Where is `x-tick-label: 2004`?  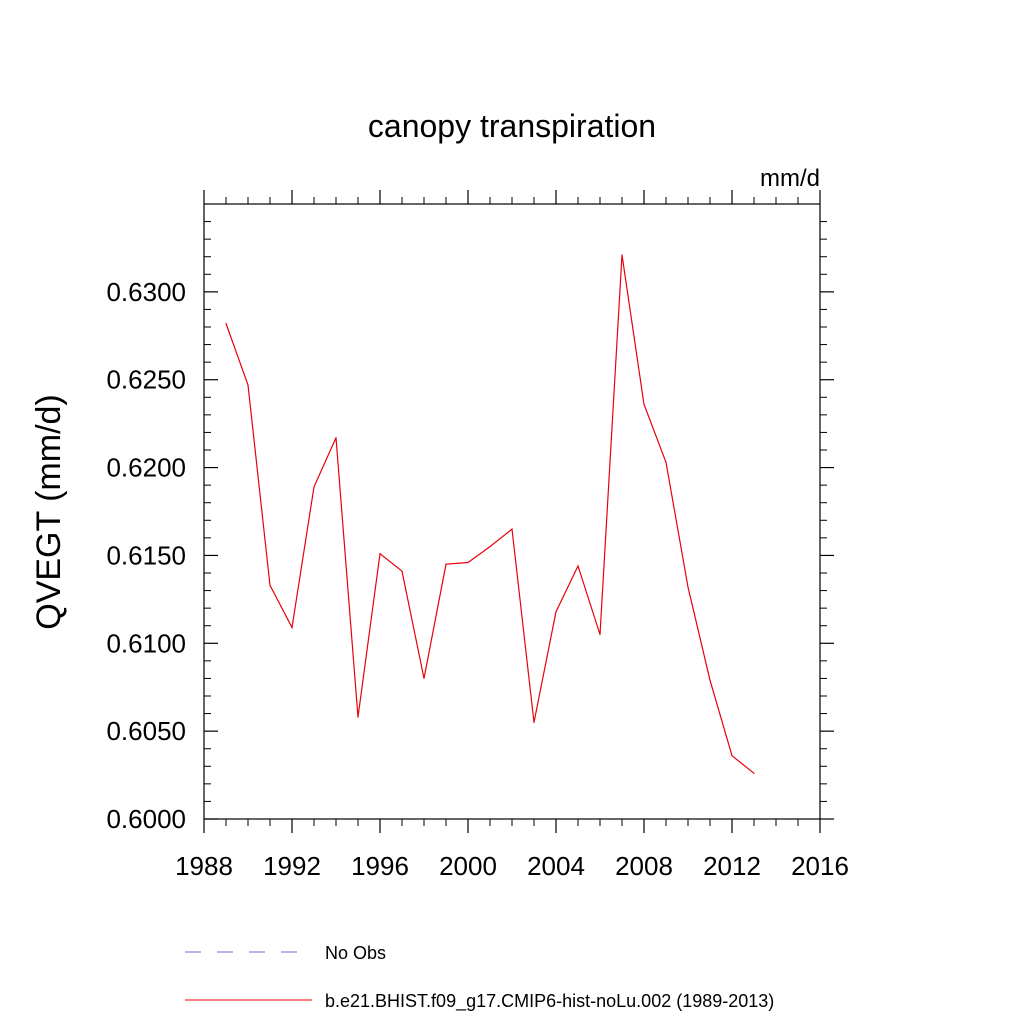 x-tick-label: 2004 is located at coordinates (556, 866).